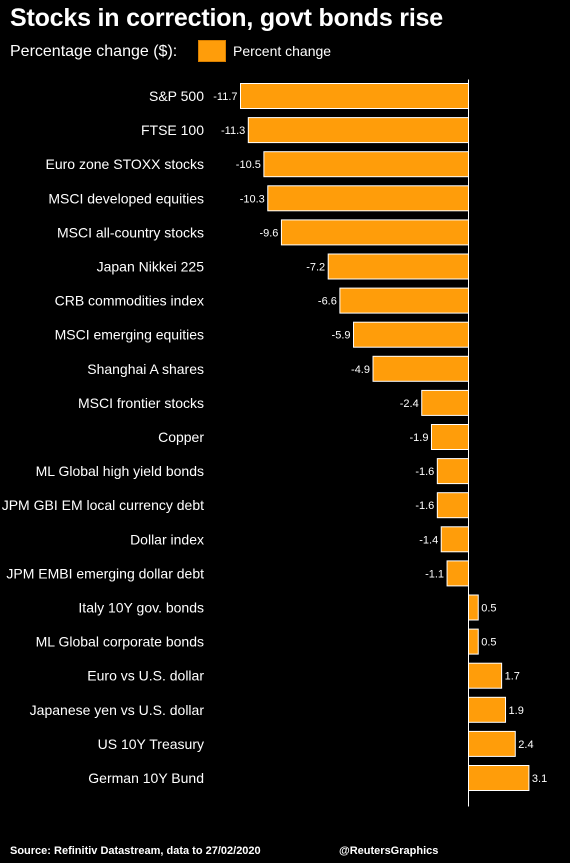 This screenshot has height=863, width=570. I want to click on data-label: -6.6, so click(327, 302).